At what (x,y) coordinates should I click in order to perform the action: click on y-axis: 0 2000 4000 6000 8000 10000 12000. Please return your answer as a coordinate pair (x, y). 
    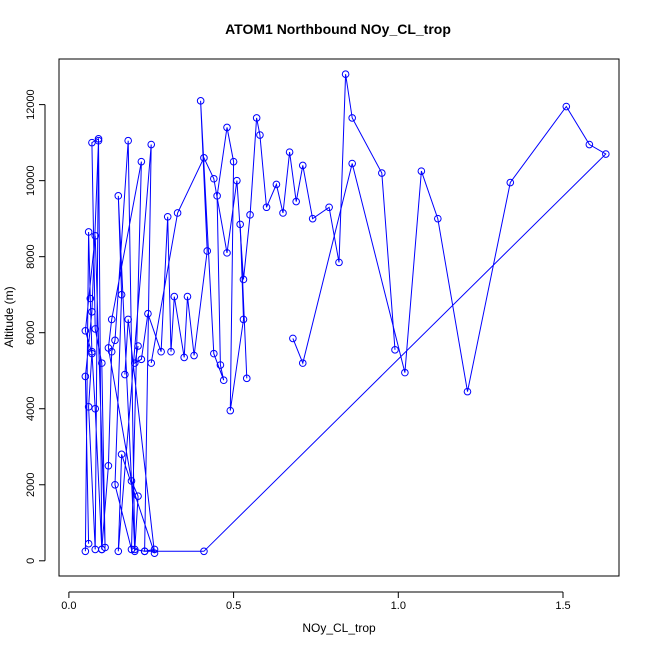
    Looking at the image, I should click on (35, 326).